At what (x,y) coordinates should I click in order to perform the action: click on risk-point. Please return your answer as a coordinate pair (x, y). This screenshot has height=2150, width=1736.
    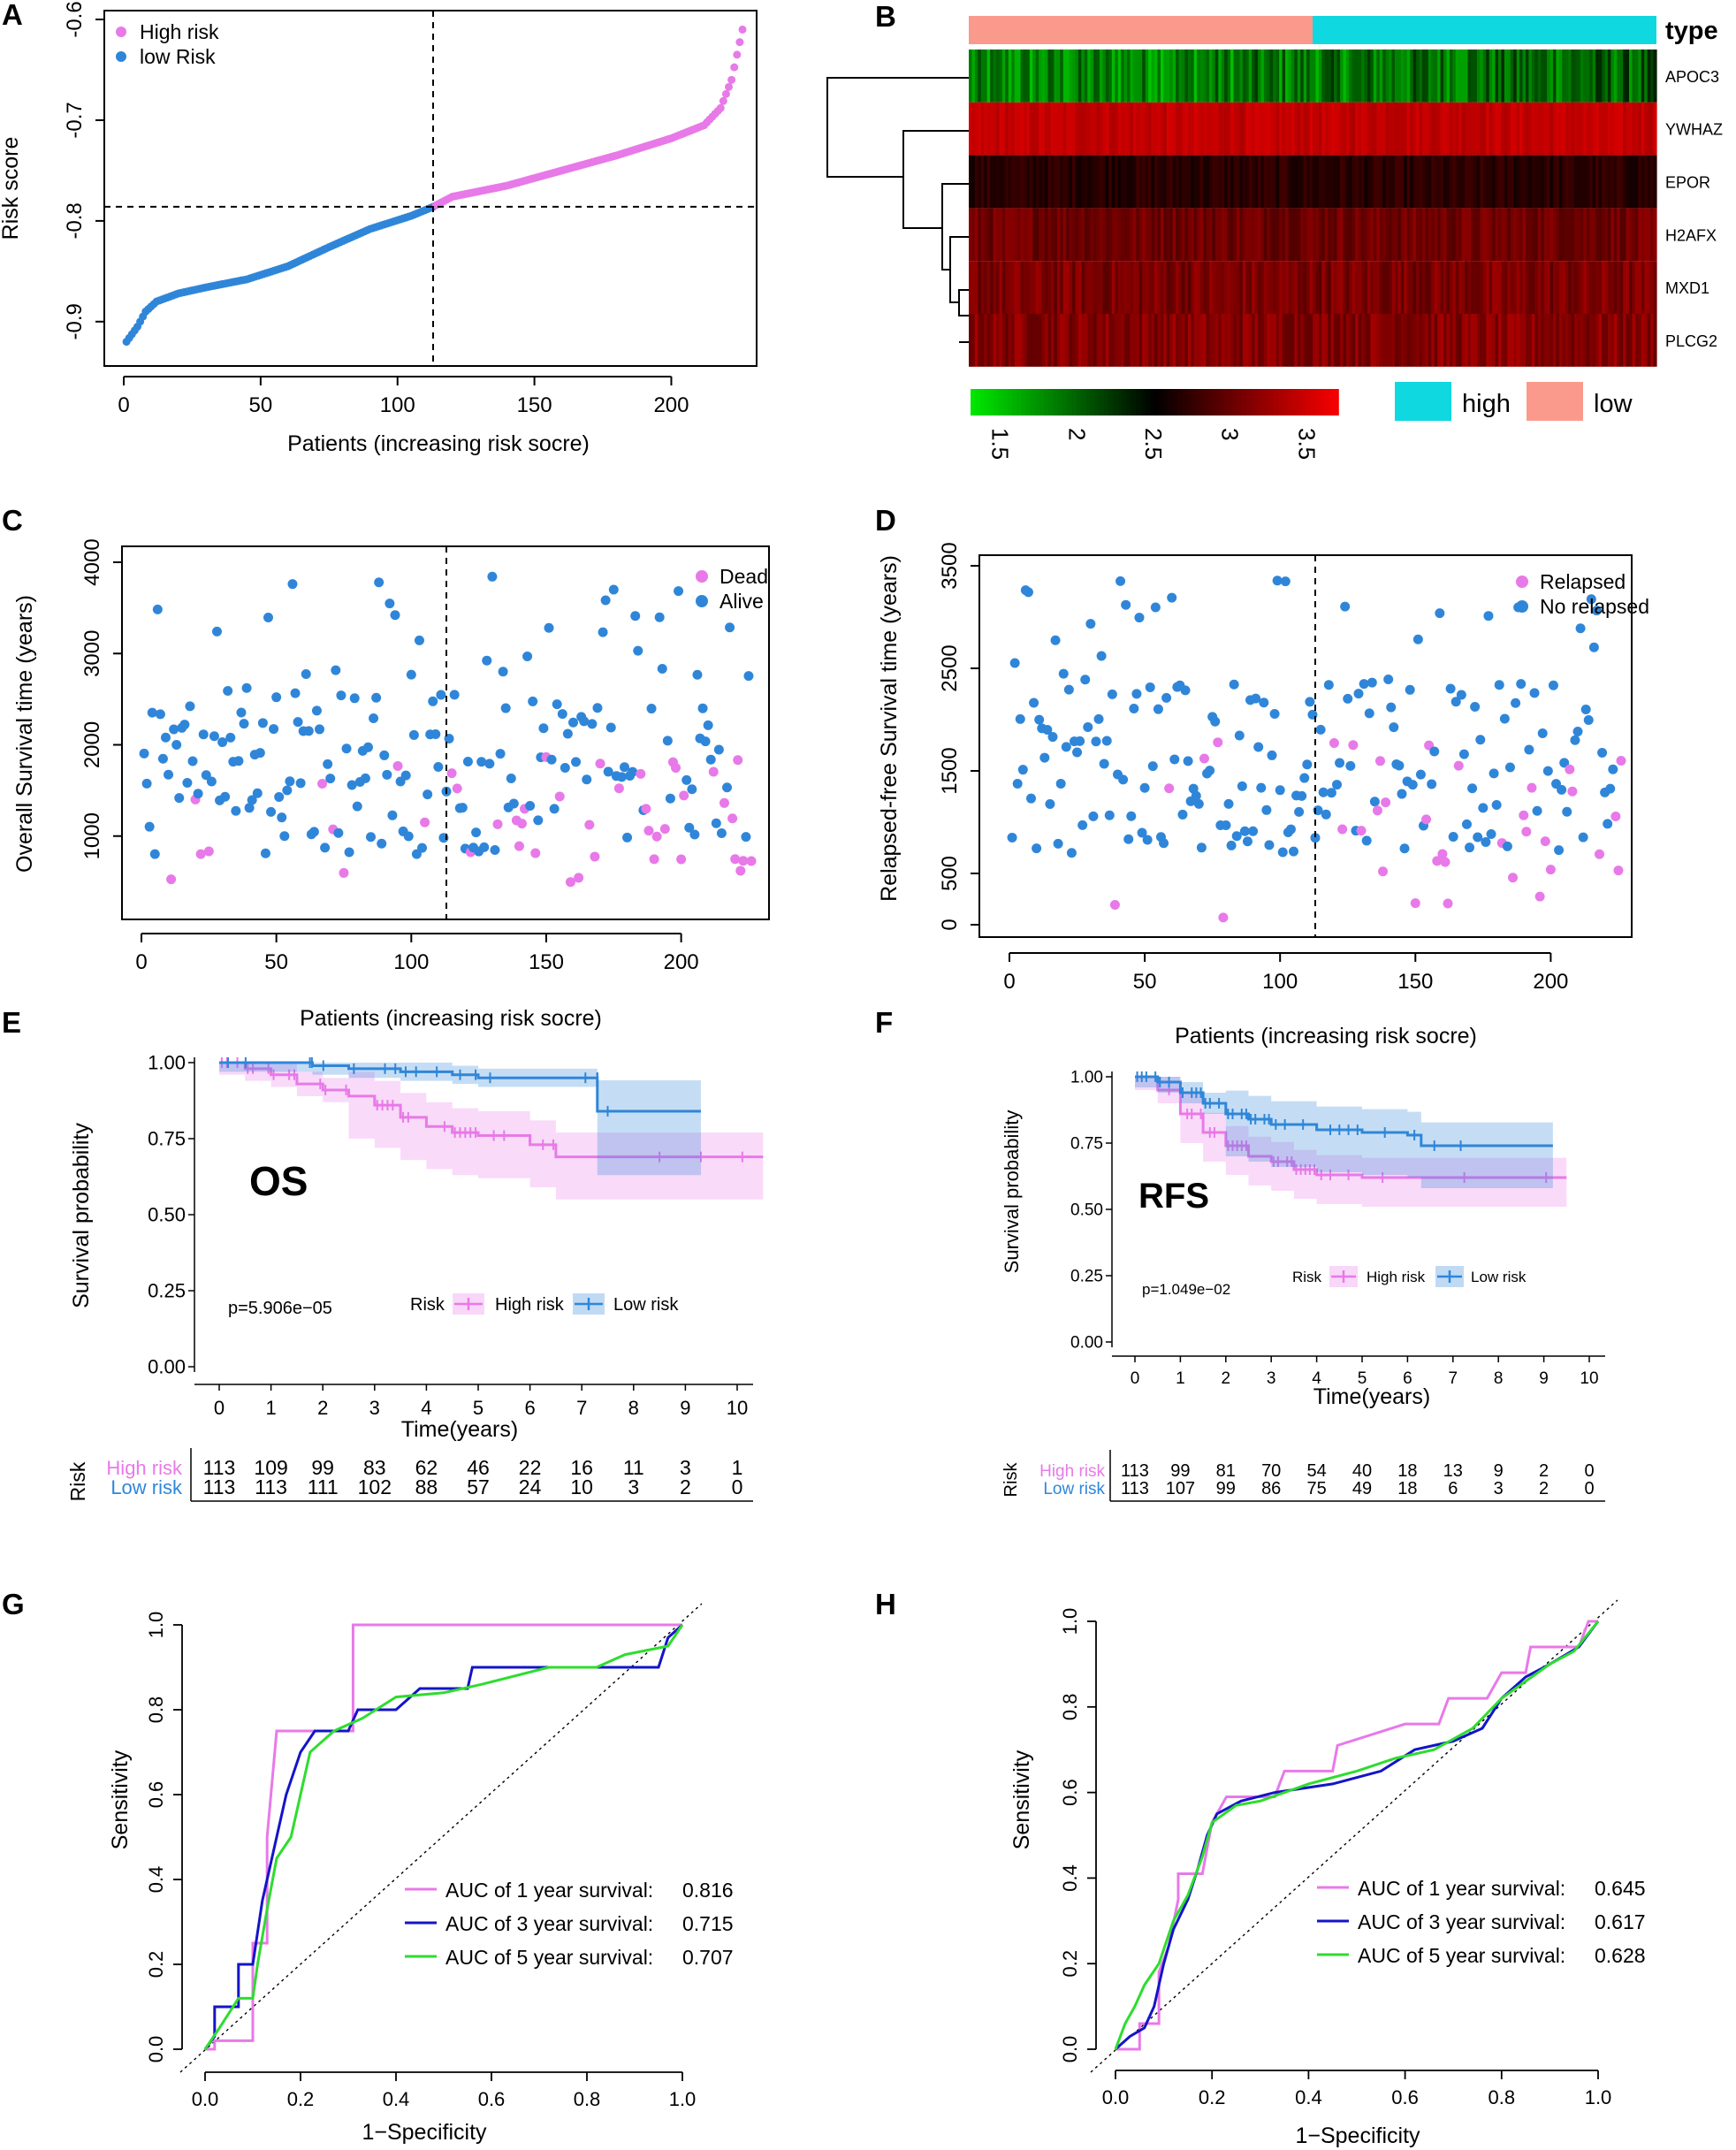
    Looking at the image, I should click on (743, 29).